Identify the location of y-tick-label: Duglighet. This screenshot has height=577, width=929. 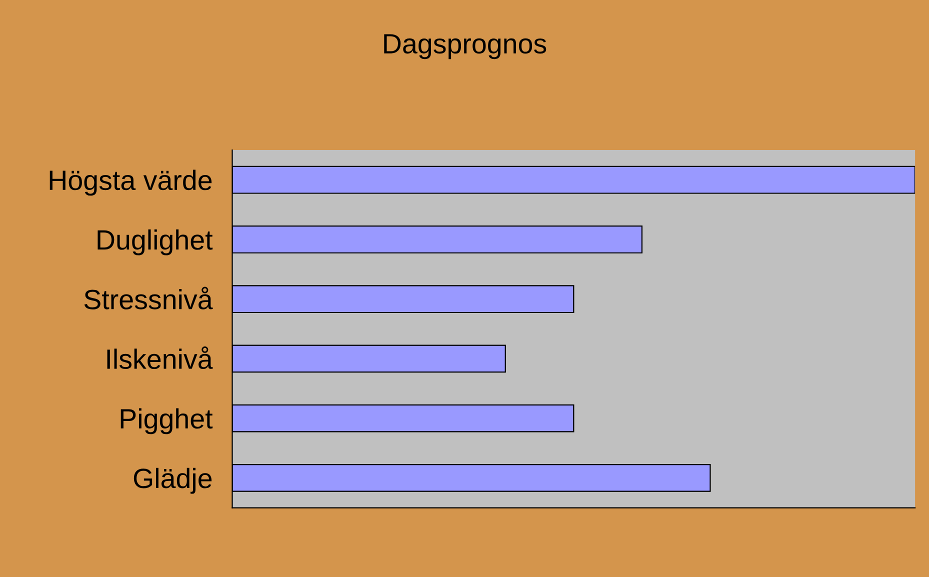
(155, 242).